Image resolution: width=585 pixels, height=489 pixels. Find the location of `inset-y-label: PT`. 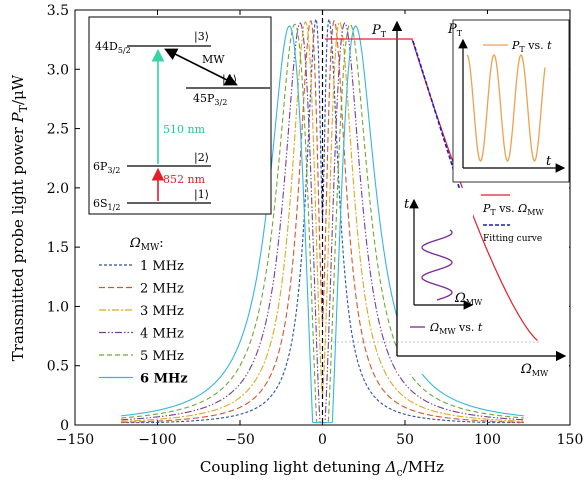

inset-y-label: PT is located at coordinates (379, 31).